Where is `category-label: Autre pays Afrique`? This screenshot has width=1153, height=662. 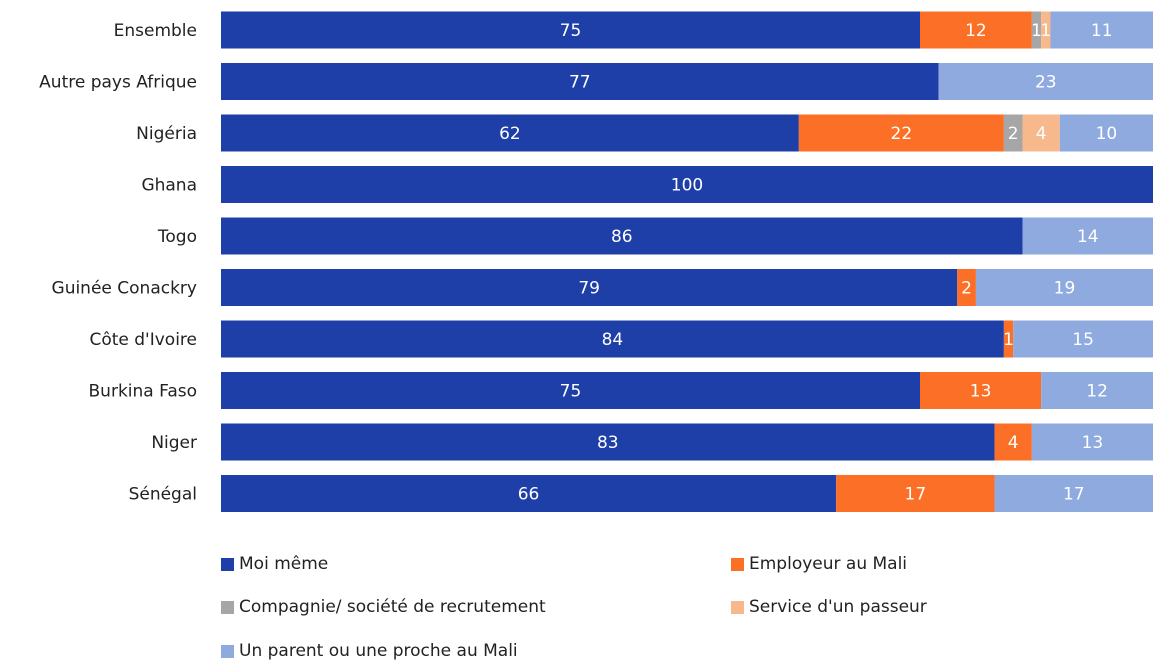
category-label: Autre pays Afrique is located at coordinates (118, 83).